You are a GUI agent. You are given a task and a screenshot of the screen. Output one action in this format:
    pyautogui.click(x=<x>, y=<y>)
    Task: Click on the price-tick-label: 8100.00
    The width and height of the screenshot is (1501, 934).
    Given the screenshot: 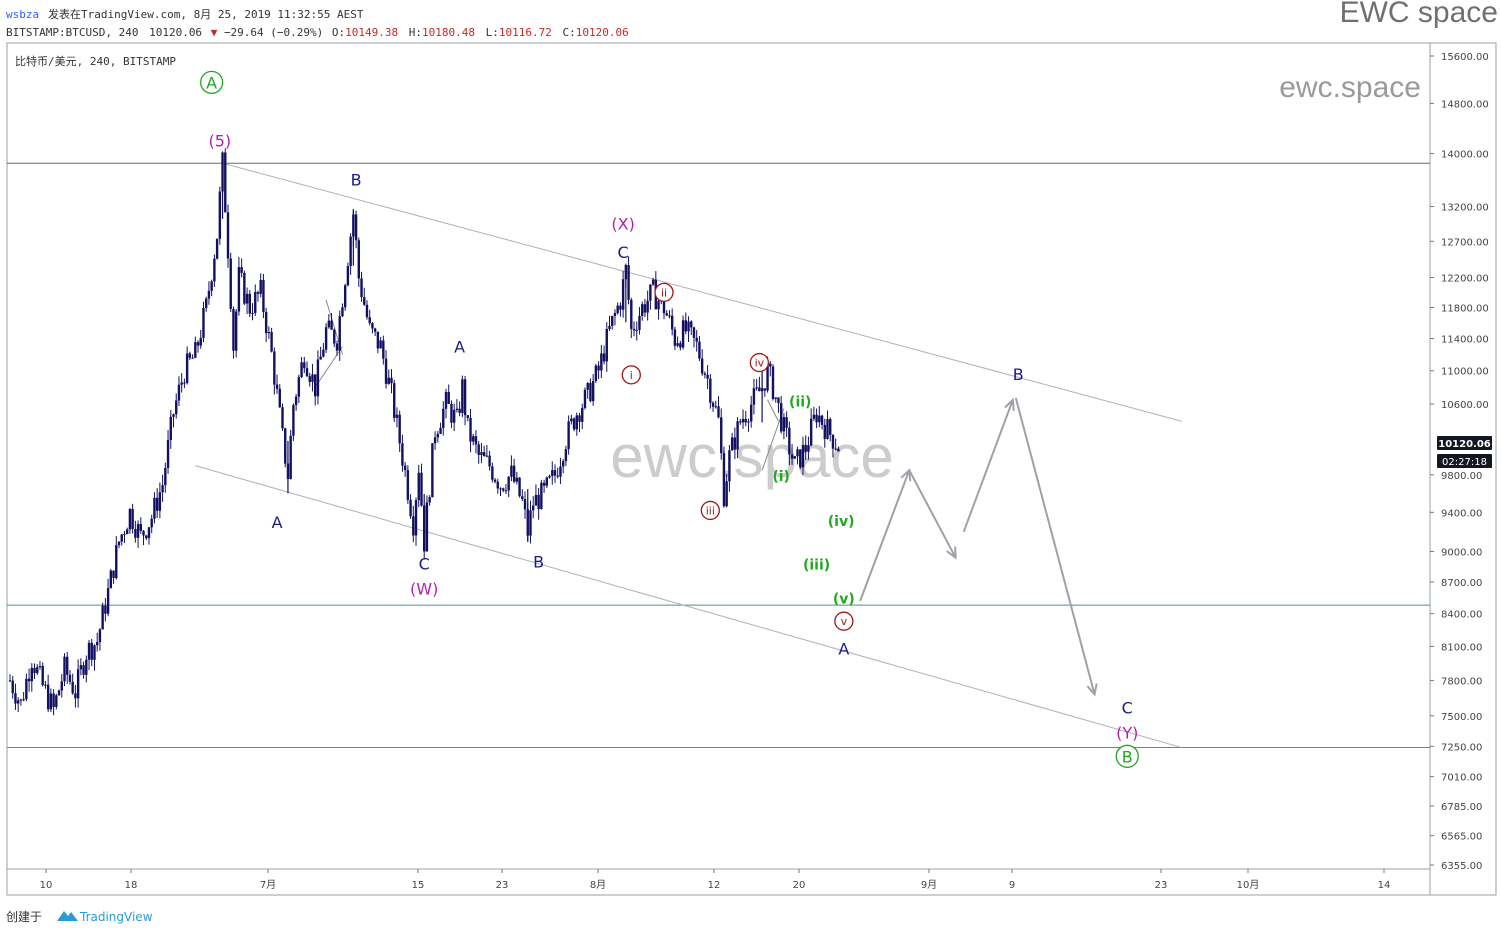 What is the action you would take?
    pyautogui.click(x=1461, y=647)
    